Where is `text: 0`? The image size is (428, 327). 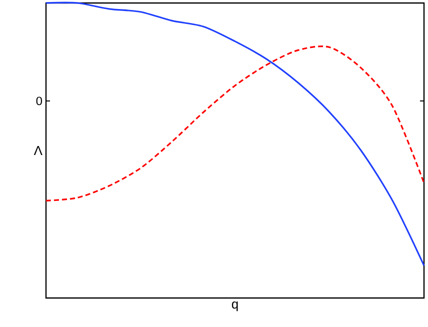
text: 0 is located at coordinates (39, 101).